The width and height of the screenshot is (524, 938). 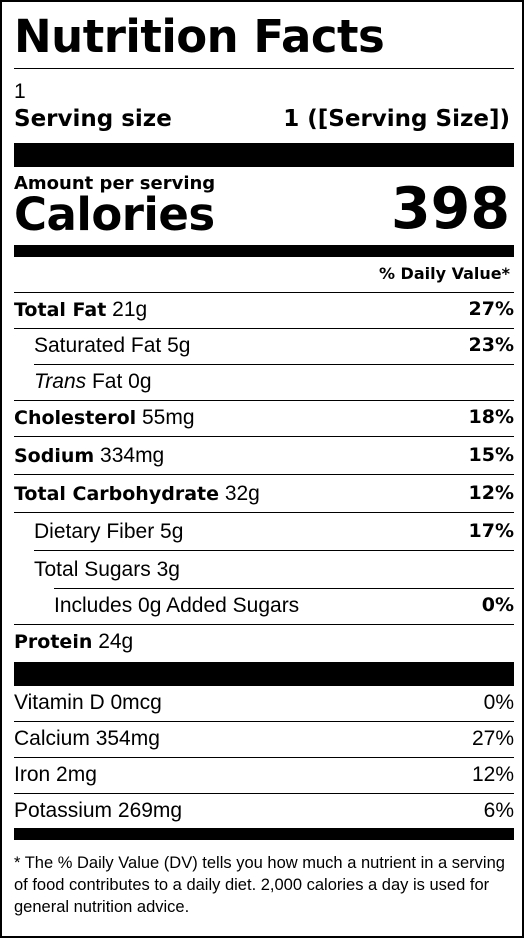 What do you see at coordinates (115, 183) in the screenshot?
I see `amount-per-serving: Amount per serving` at bounding box center [115, 183].